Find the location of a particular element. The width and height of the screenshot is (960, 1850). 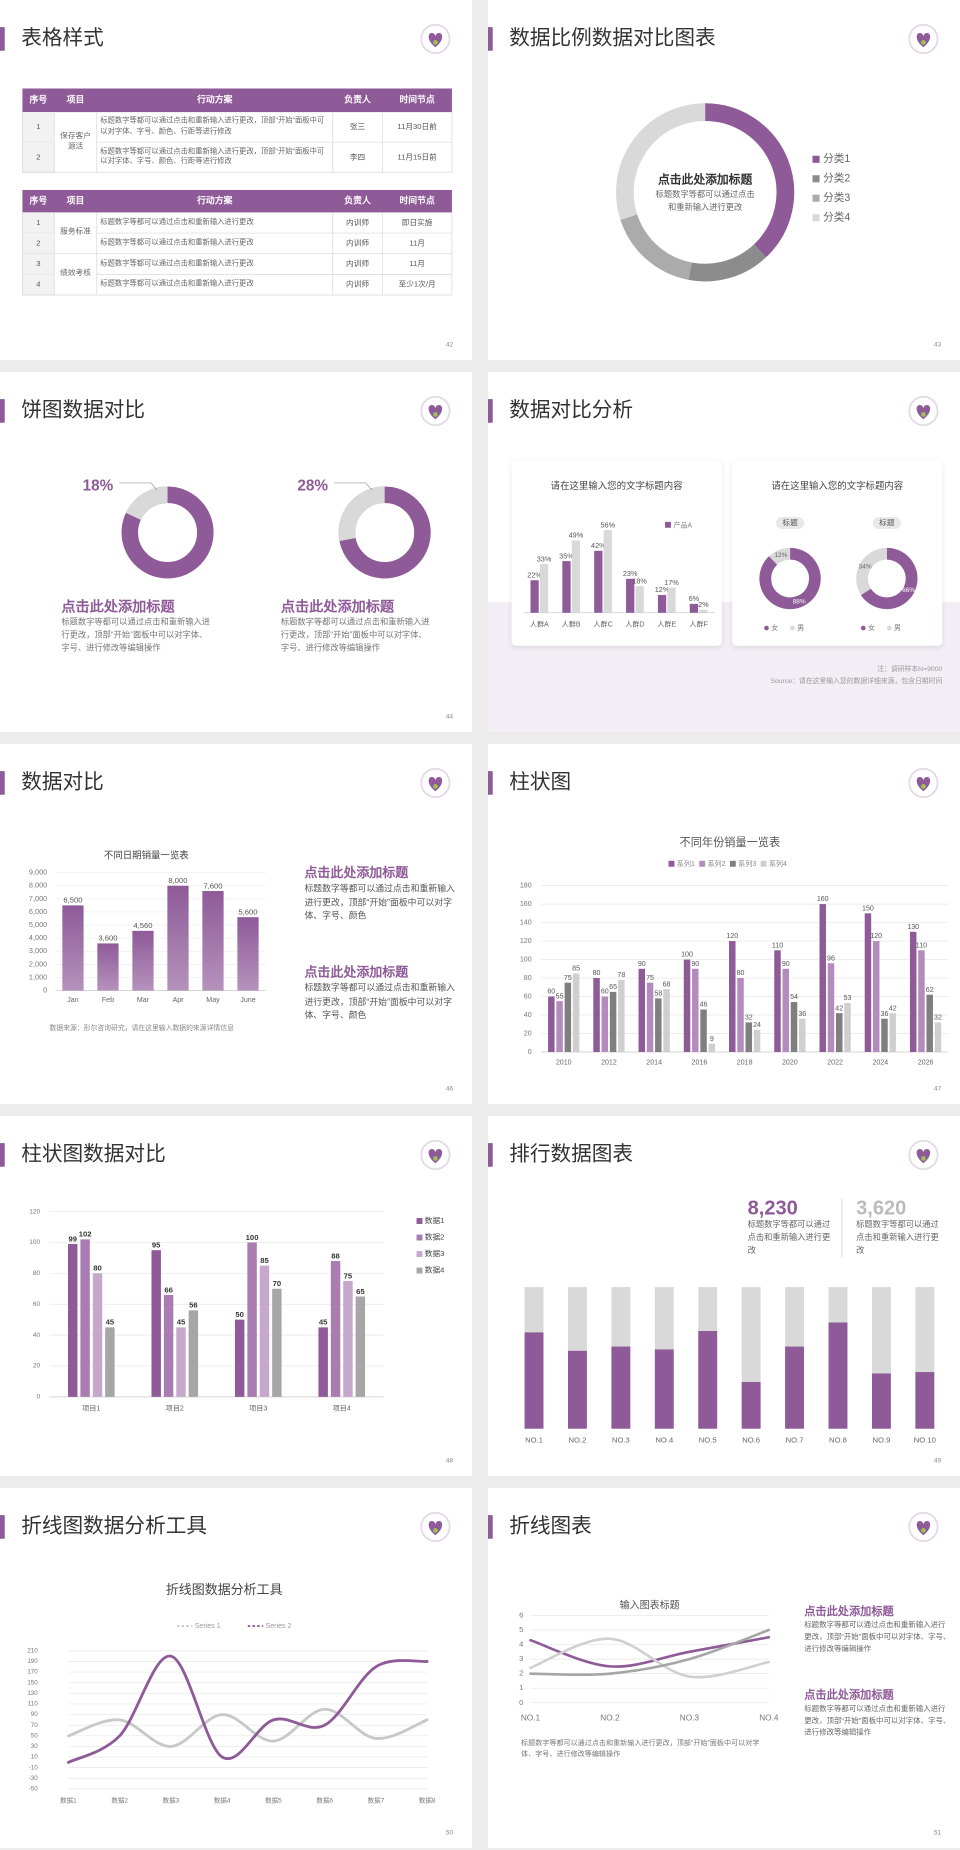

stat-text-box: 标题数字等都可以通过点击和重新输入进行更改 is located at coordinates (789, 1238).